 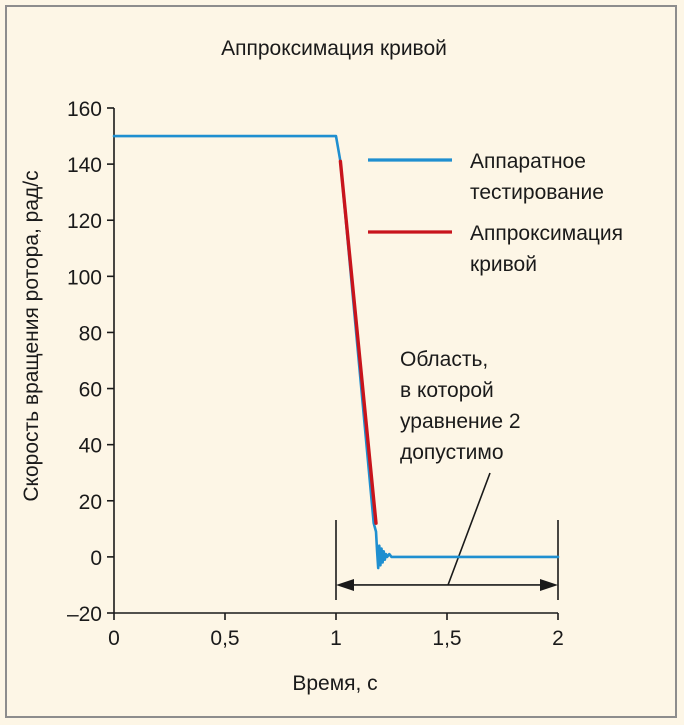 I want to click on legend-label: кривой, so click(x=503, y=264).